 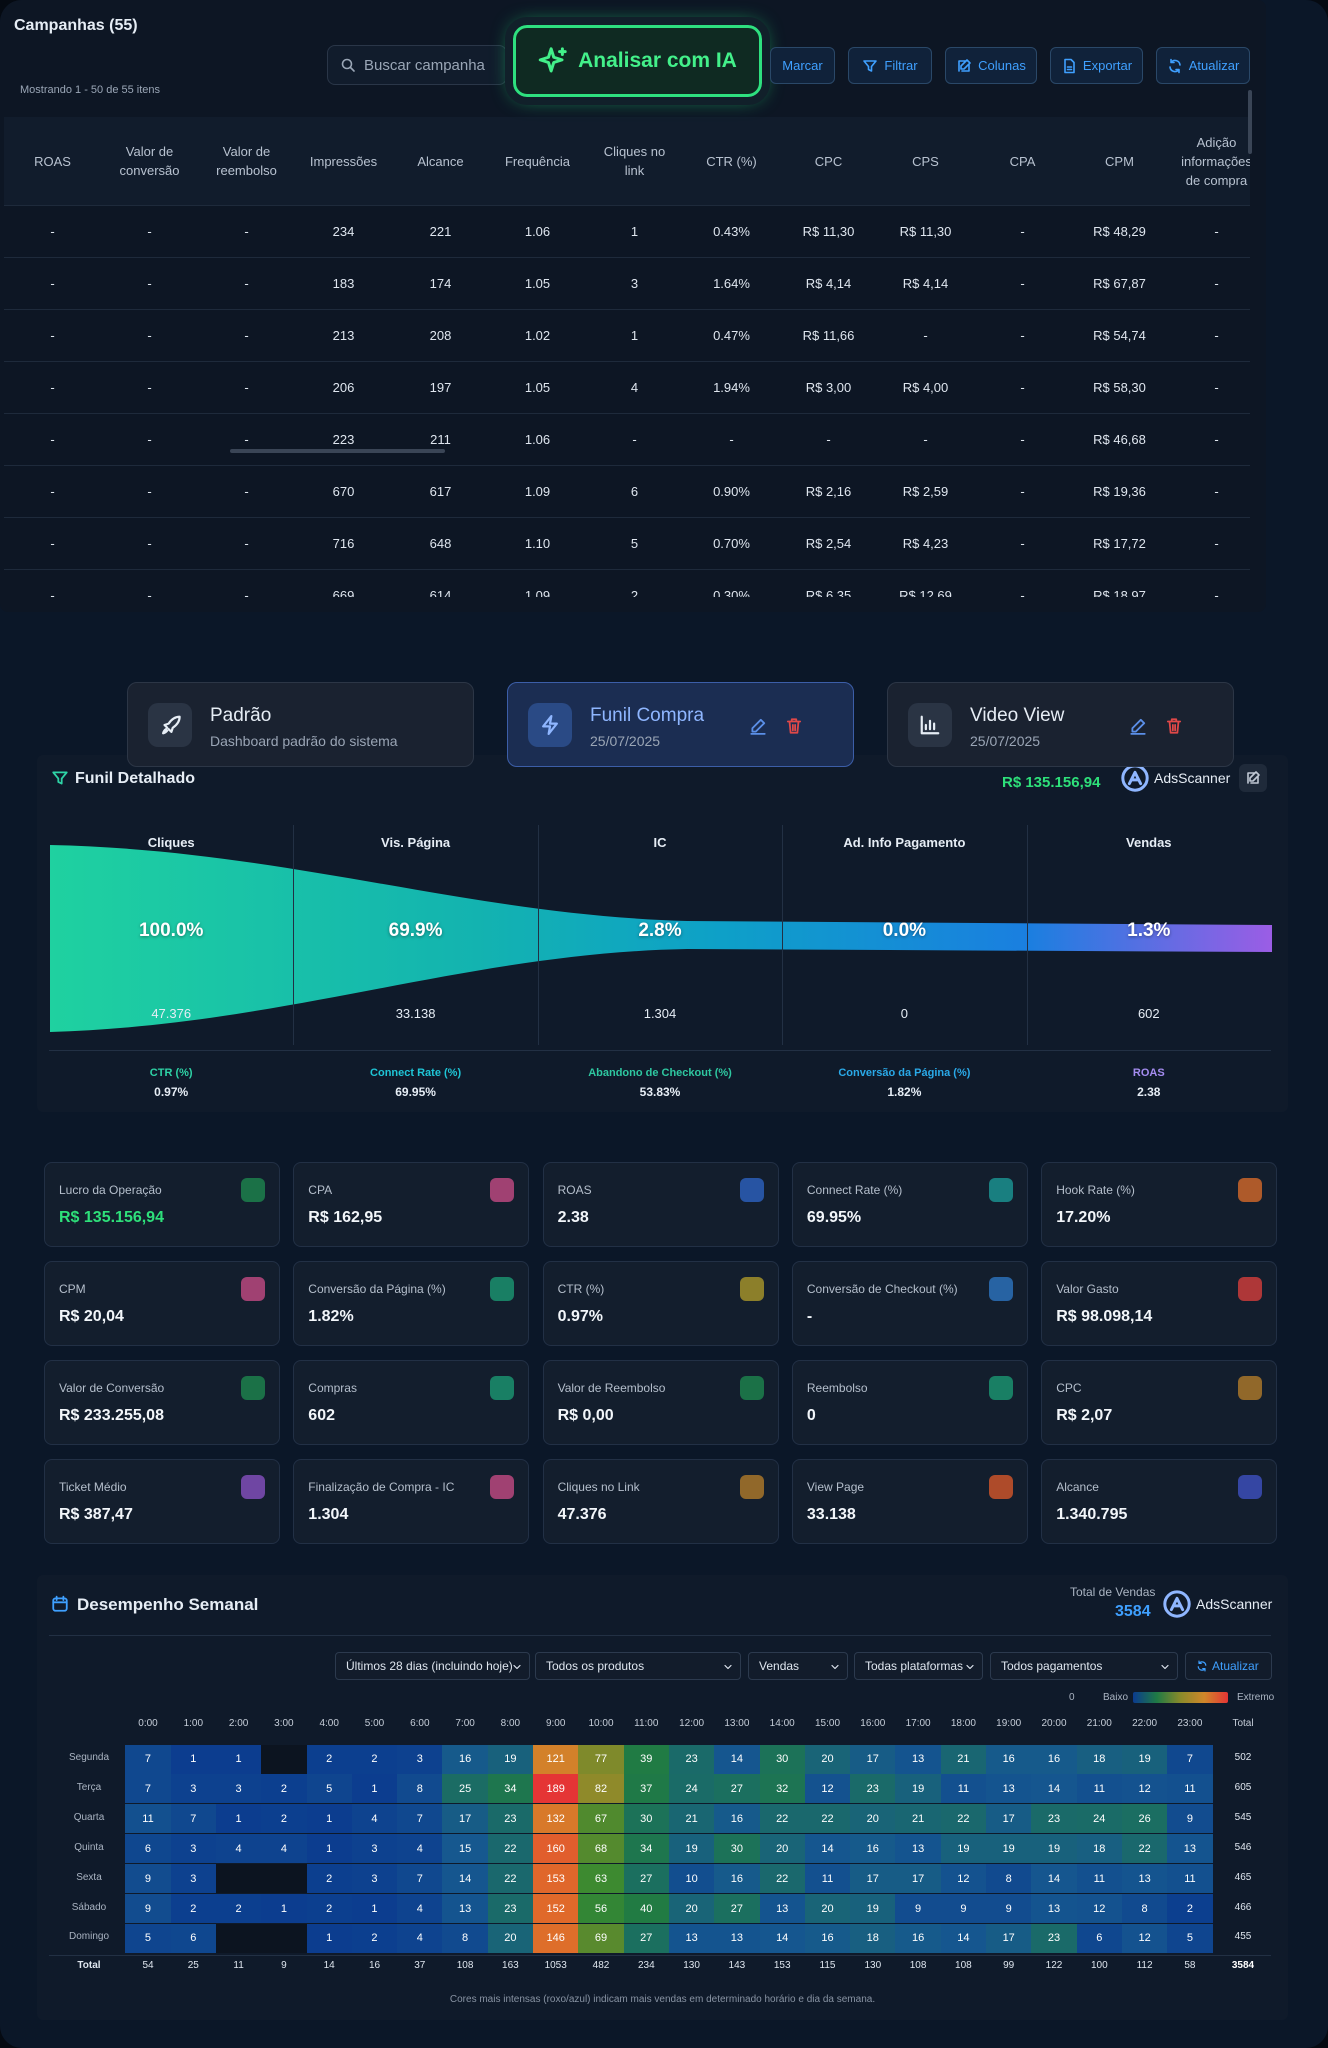 I want to click on column-total: 122, so click(x=1054, y=1965).